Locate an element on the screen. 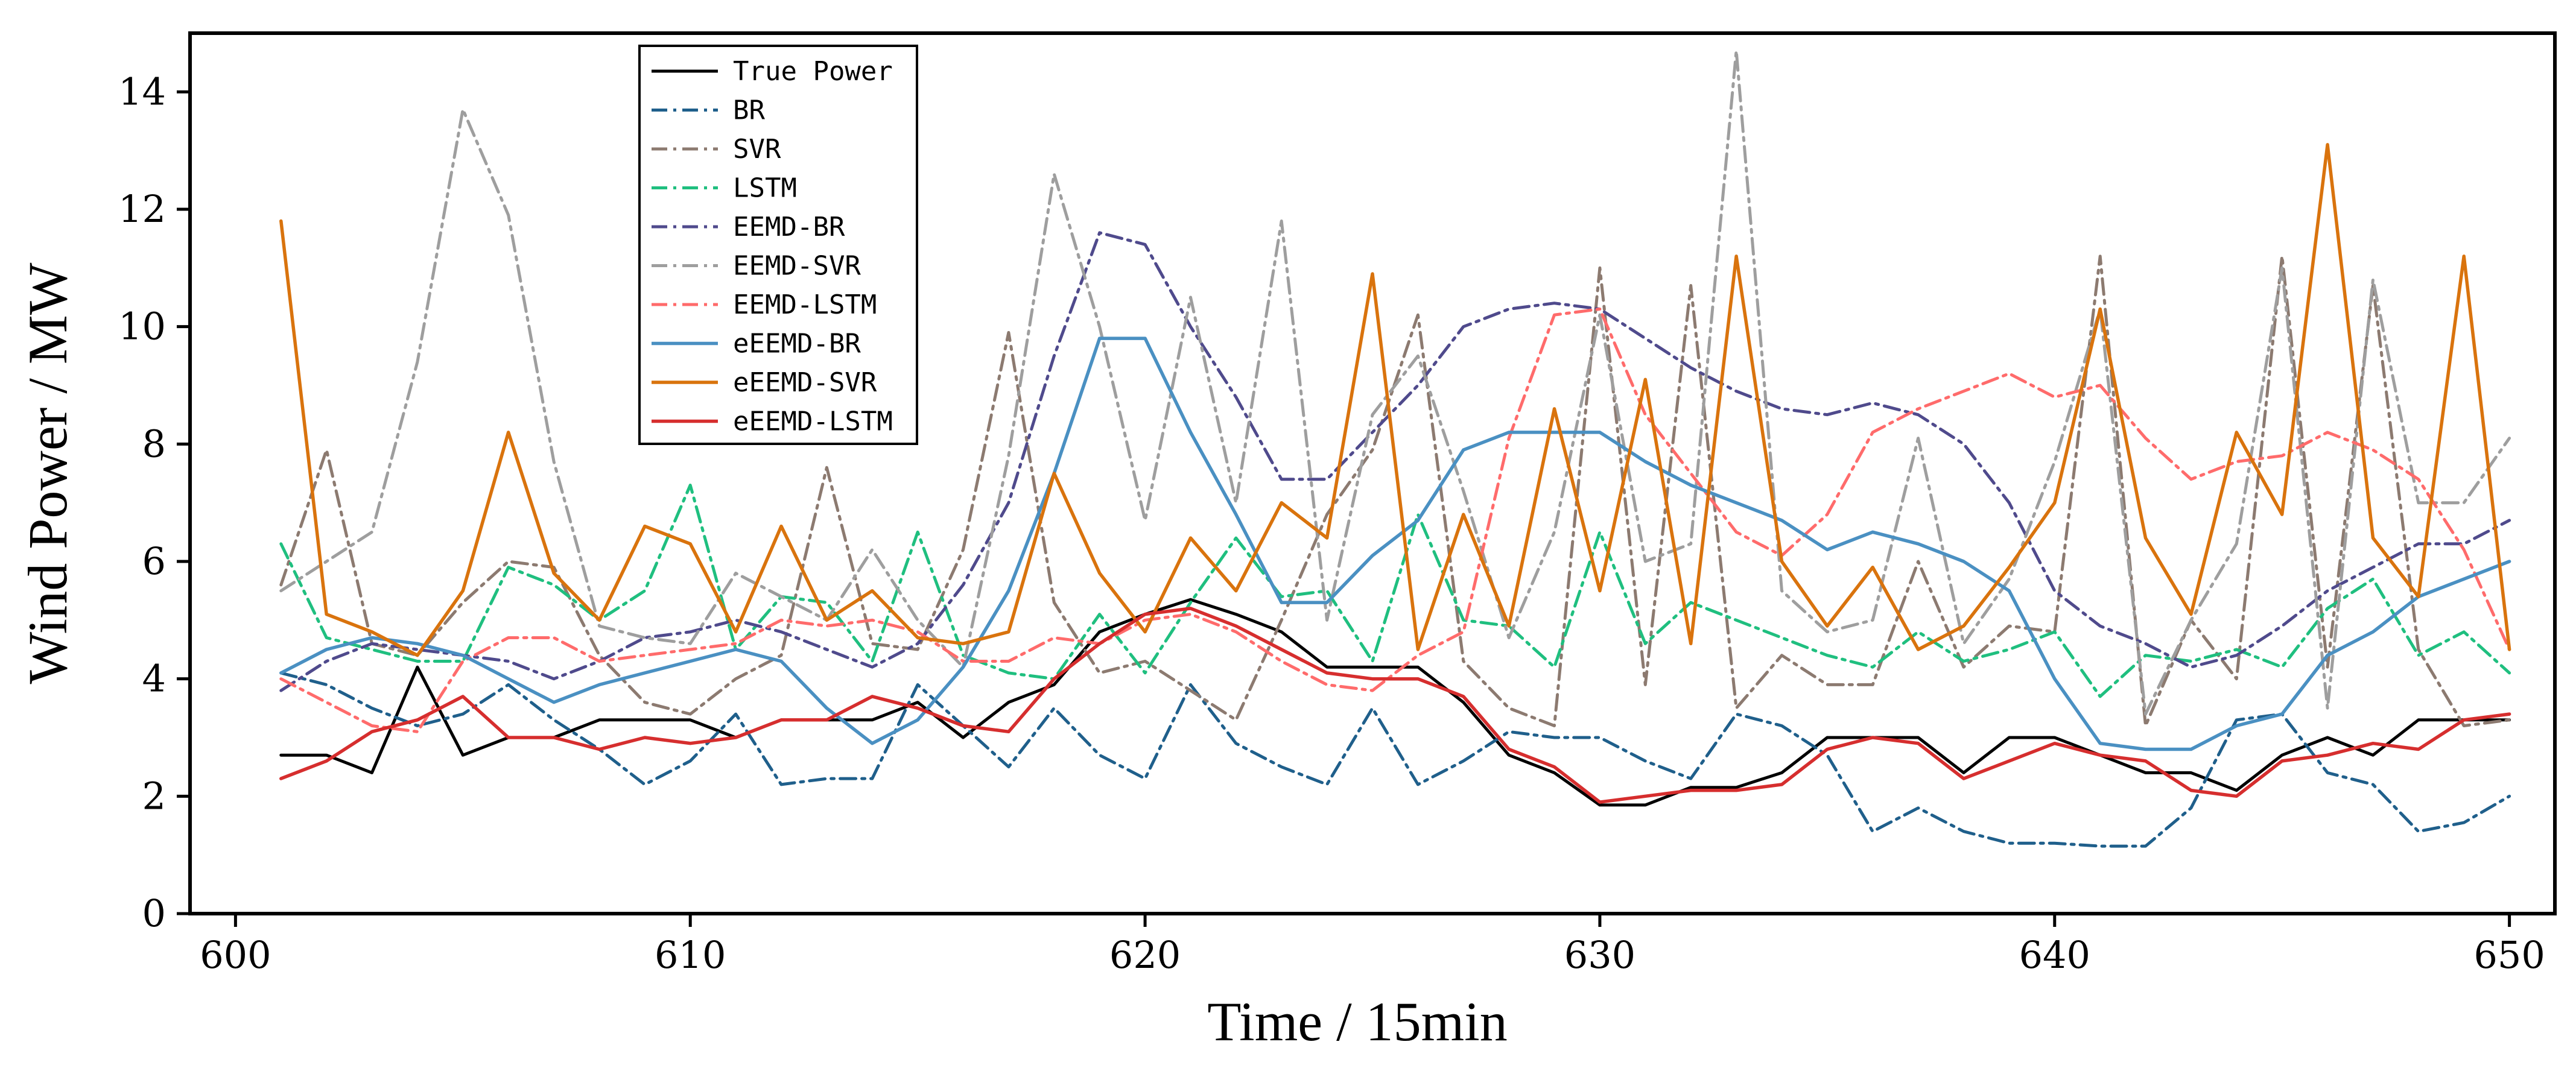 This screenshot has width=2576, height=1068. y-tick-label: 10 is located at coordinates (142, 327).